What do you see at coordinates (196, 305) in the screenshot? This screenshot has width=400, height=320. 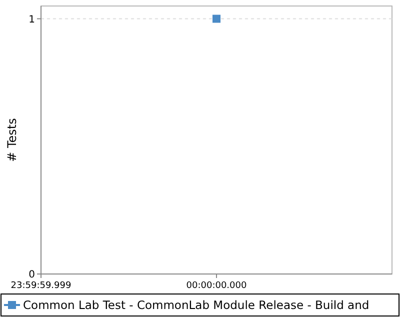 I see `legend-label: Common Lab Test - CommonLab Module Release - Build and` at bounding box center [196, 305].